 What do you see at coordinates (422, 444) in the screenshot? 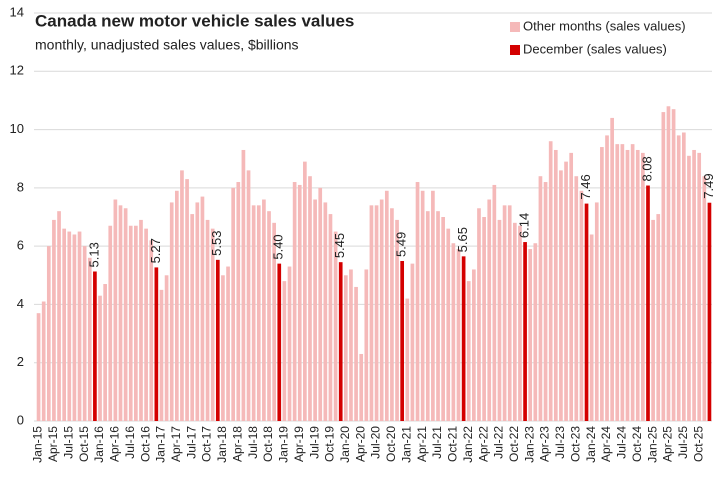
I see `x-tick-label: Apr-21` at bounding box center [422, 444].